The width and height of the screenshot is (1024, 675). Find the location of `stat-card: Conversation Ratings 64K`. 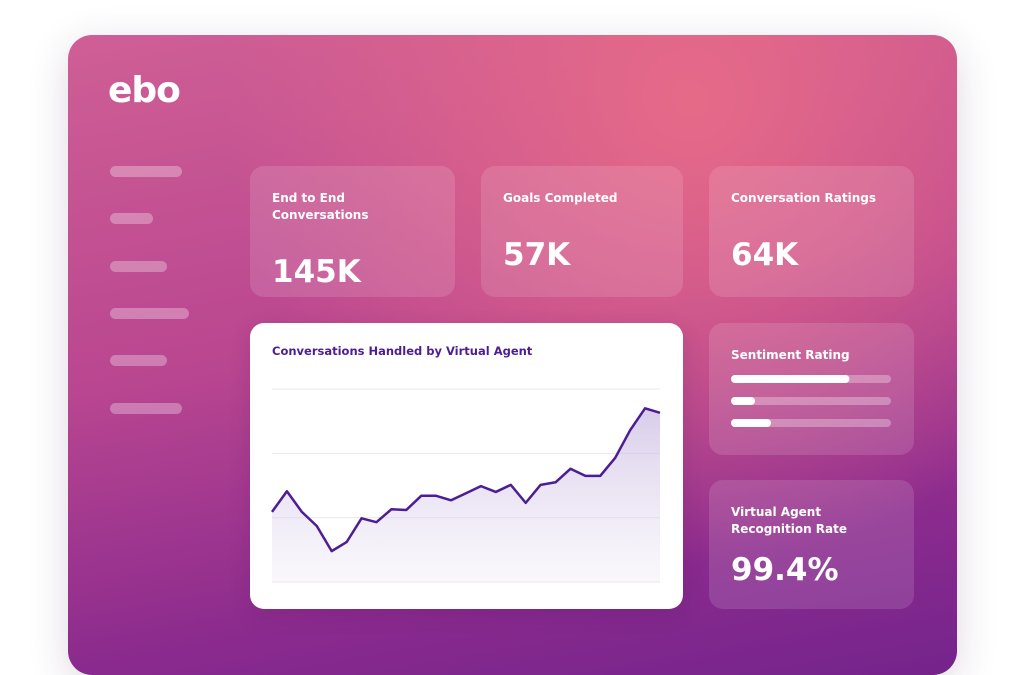

stat-card: Conversation Ratings 64K is located at coordinates (811, 231).